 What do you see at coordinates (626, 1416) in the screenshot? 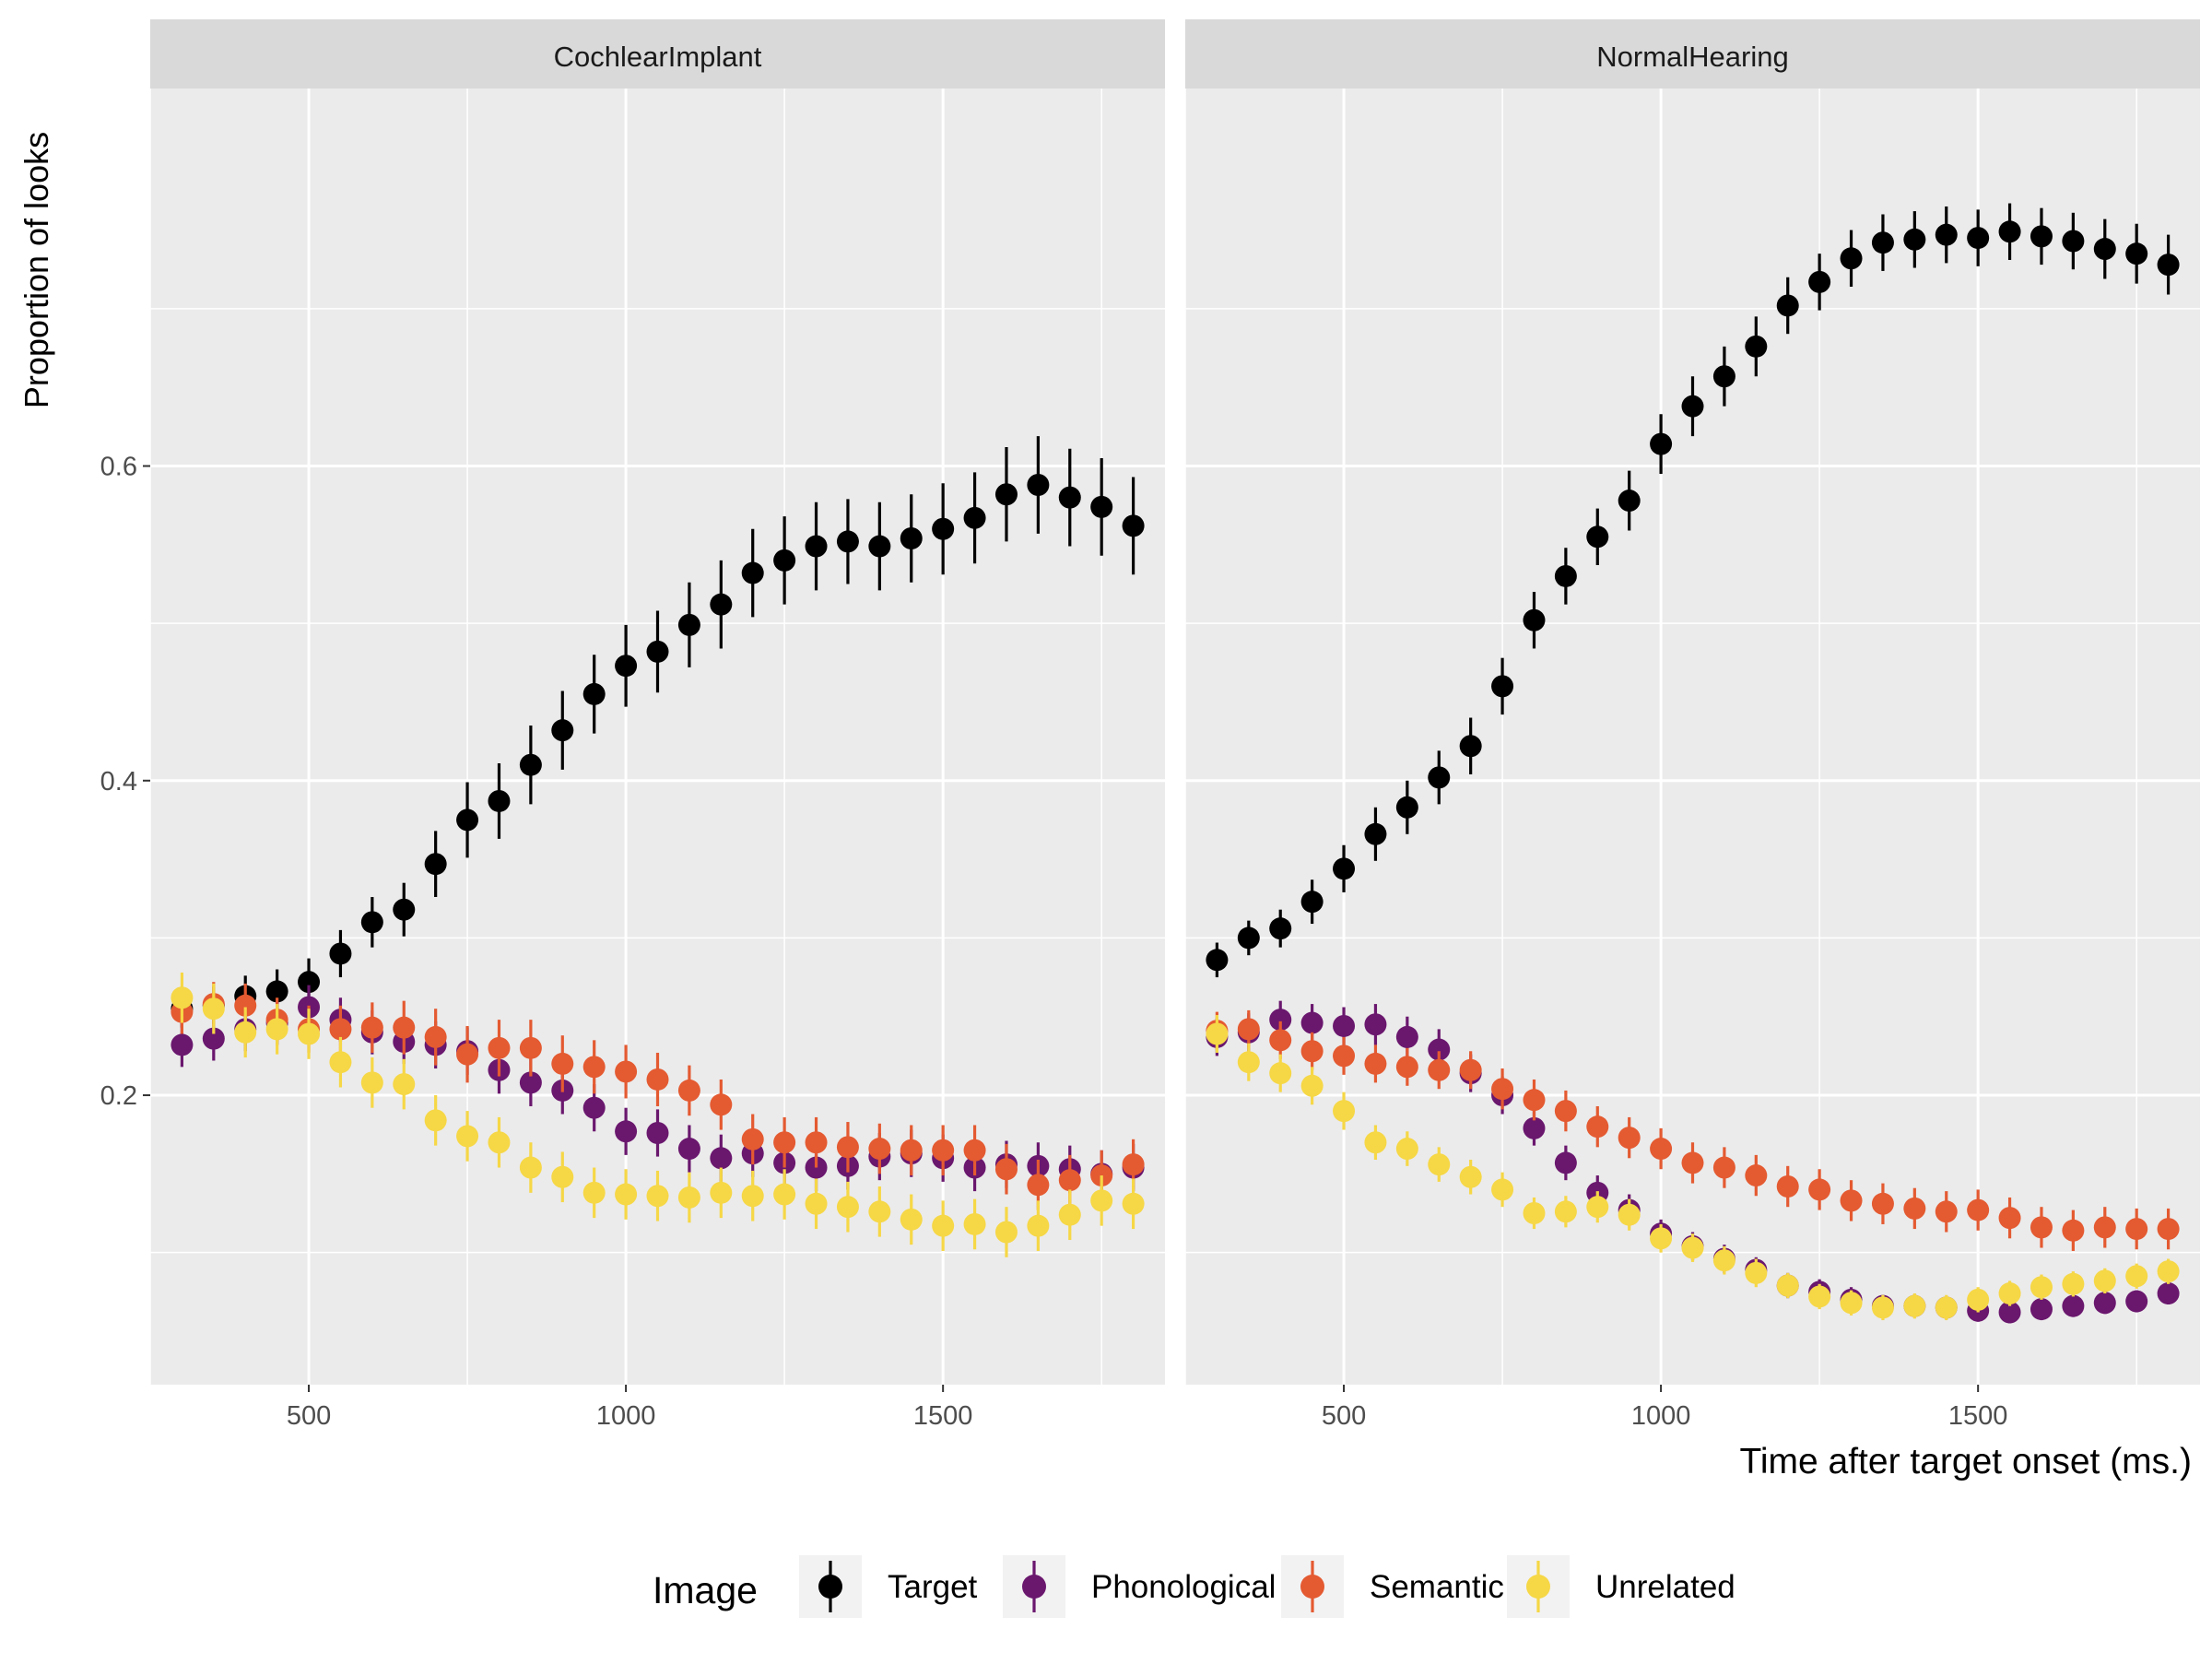
I see `x-tick-label: 1000` at bounding box center [626, 1416].